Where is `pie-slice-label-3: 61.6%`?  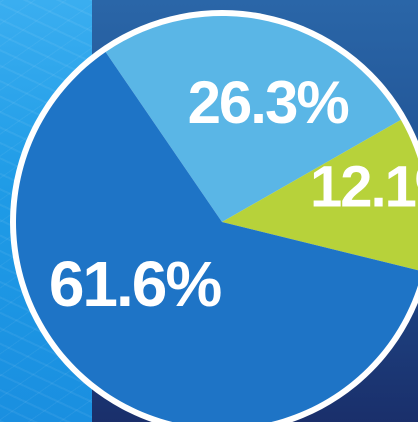
pie-slice-label-3: 61.6% is located at coordinates (135, 284).